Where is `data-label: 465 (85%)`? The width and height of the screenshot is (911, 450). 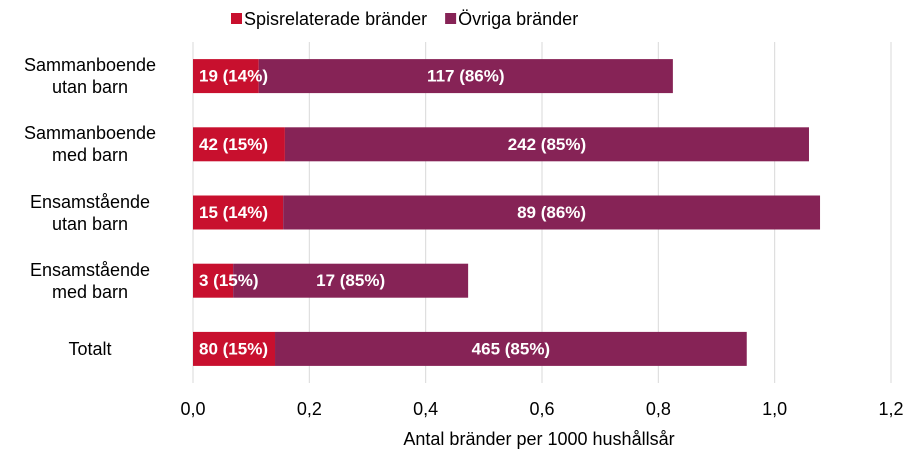
data-label: 465 (85%) is located at coordinates (511, 348).